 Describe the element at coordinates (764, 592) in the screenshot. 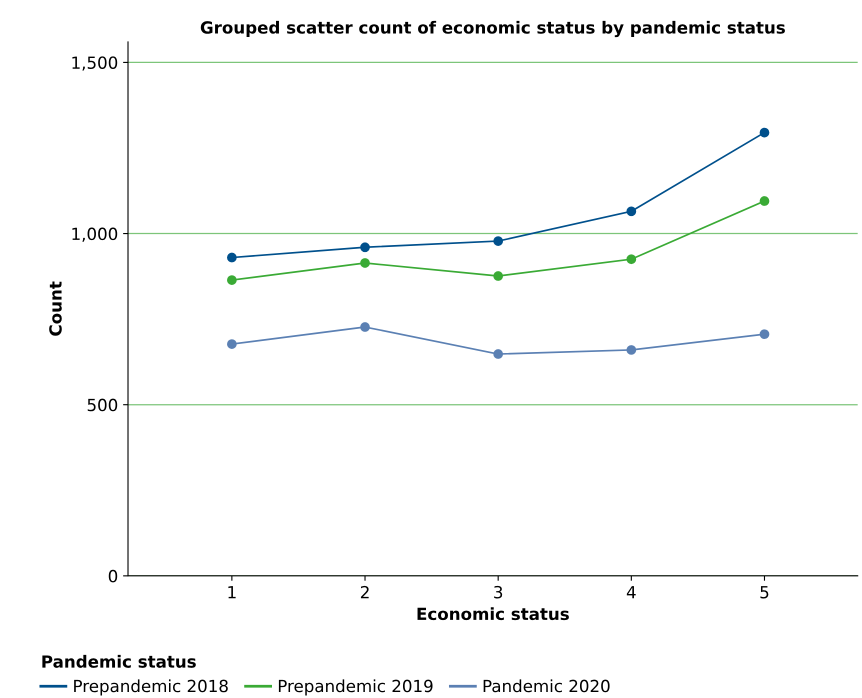

I see `x-tick-label: 5` at that location.